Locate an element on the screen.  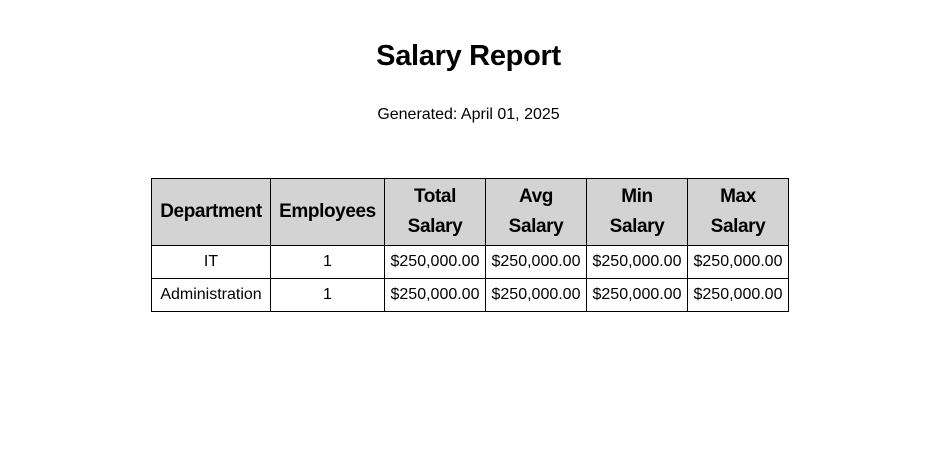
header-department: Department is located at coordinates (211, 212).